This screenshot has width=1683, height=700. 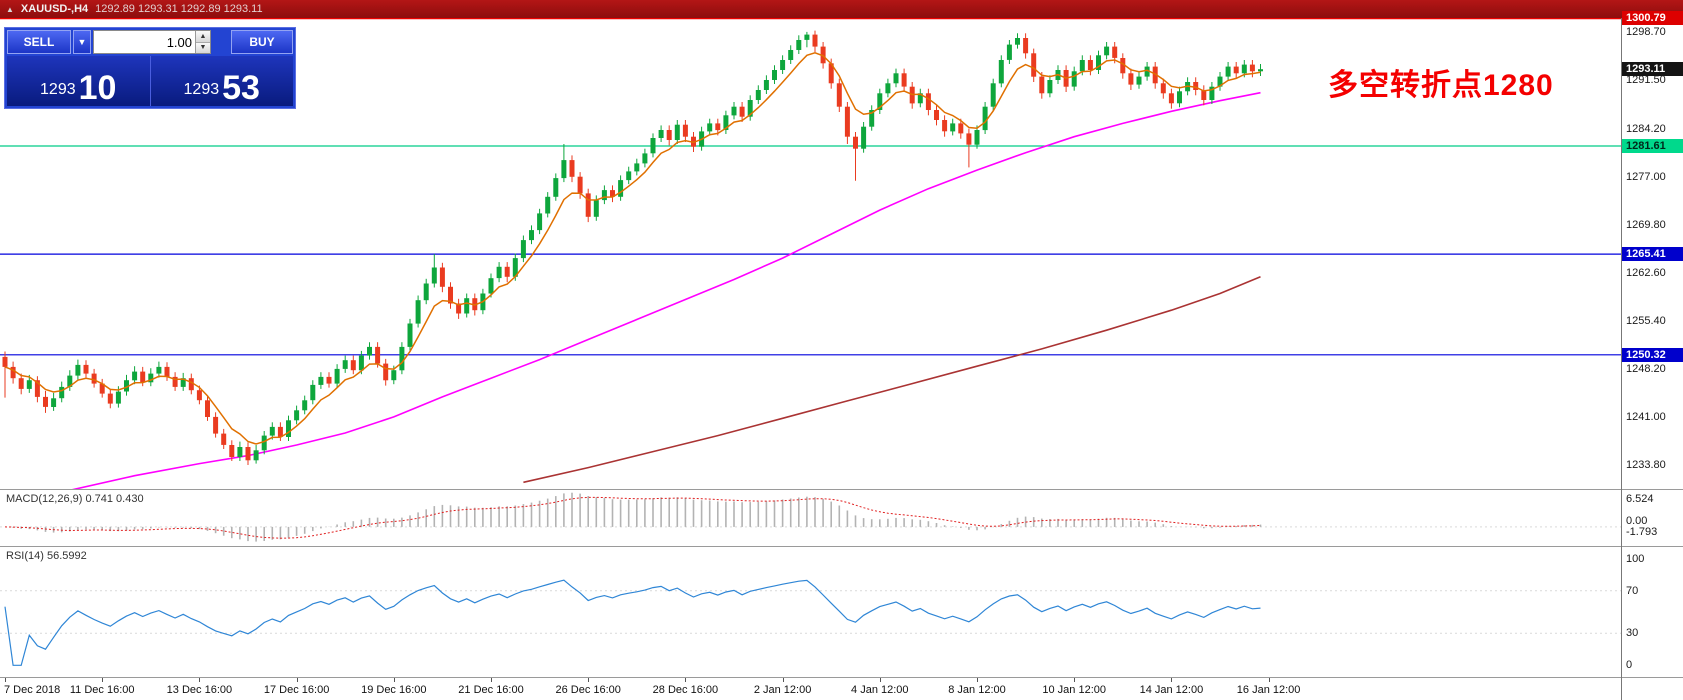 I want to click on time-axis-label: 4 Jan 12:00, so click(x=880, y=690).